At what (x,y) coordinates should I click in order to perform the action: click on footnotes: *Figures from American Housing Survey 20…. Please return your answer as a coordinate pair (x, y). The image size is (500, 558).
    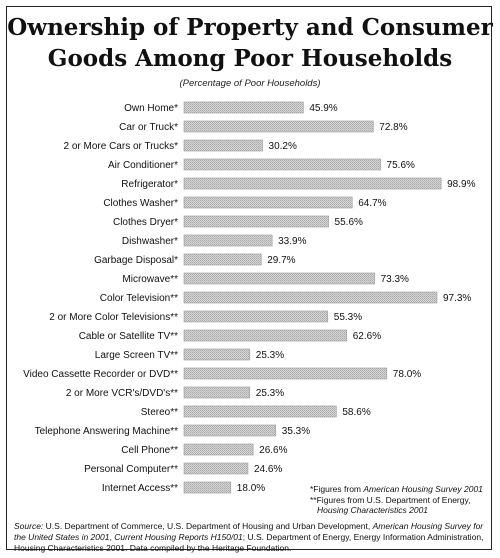
    Looking at the image, I should click on (400, 500).